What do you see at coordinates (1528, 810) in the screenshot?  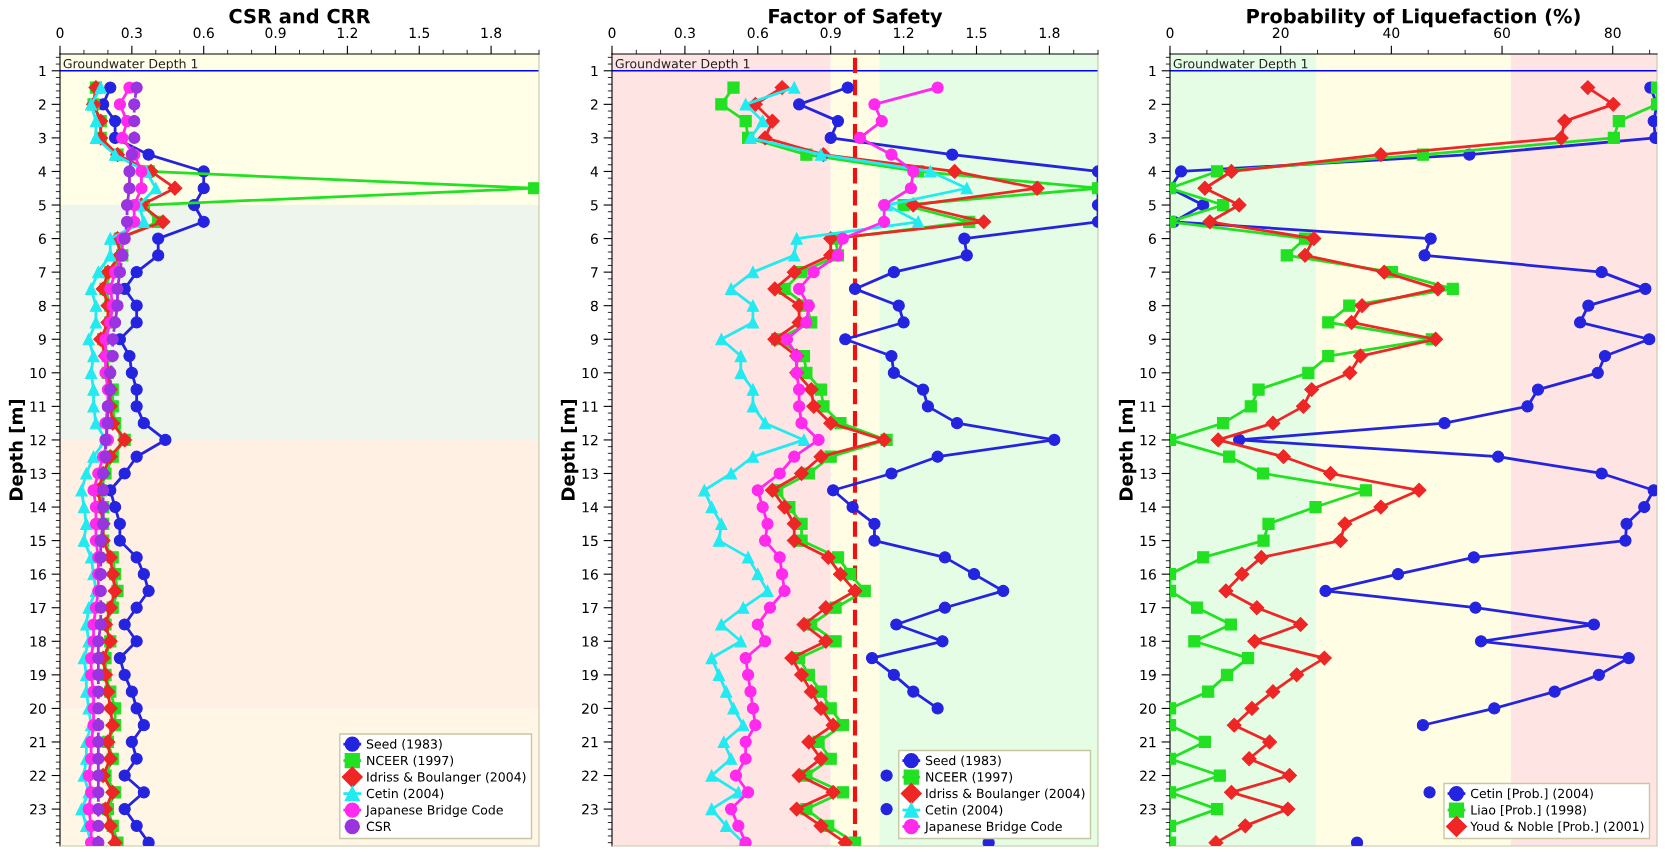 I see `legend-label: Liao [Prob.] (1998)` at bounding box center [1528, 810].